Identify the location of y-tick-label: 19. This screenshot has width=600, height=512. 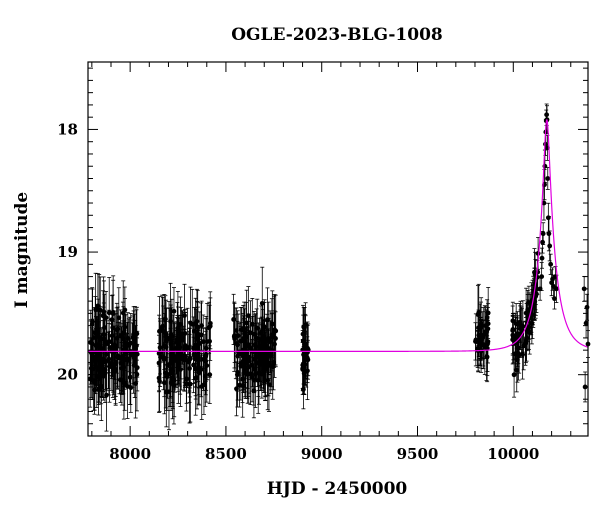
(67, 252).